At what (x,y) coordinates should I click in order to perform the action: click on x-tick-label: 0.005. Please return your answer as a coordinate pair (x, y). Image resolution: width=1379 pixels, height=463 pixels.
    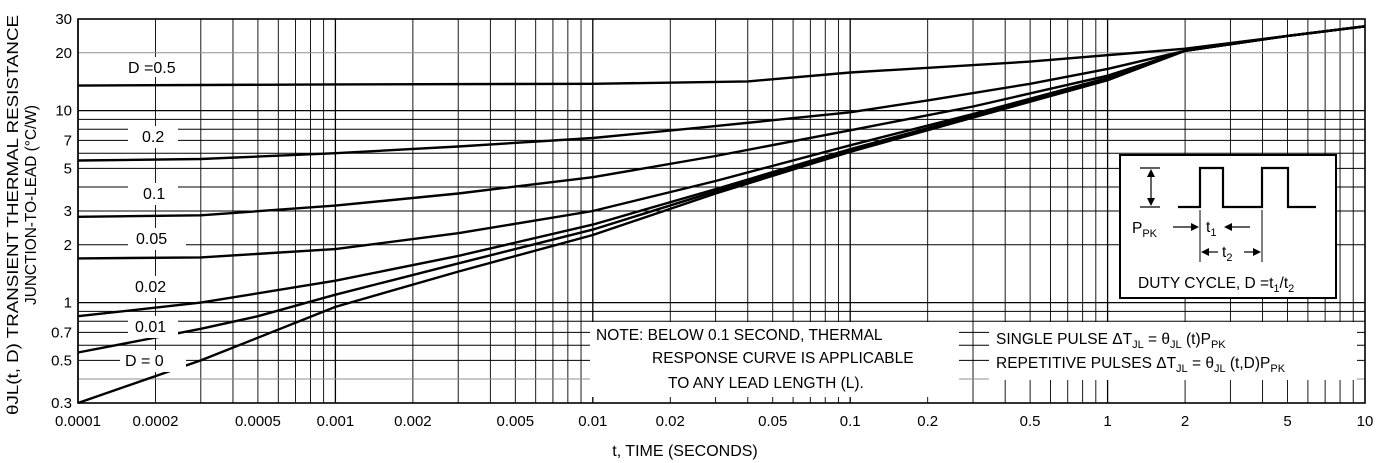
    Looking at the image, I should click on (516, 421).